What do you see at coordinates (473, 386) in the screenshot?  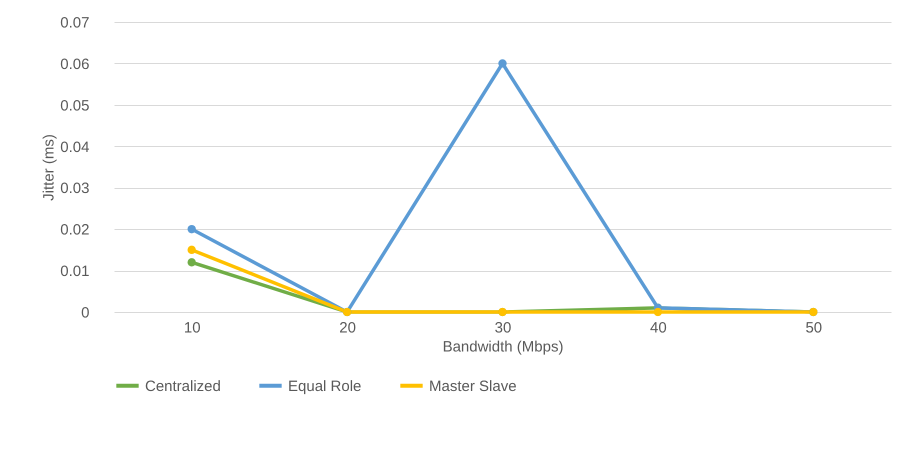 I see `legend-label: Master Slave` at bounding box center [473, 386].